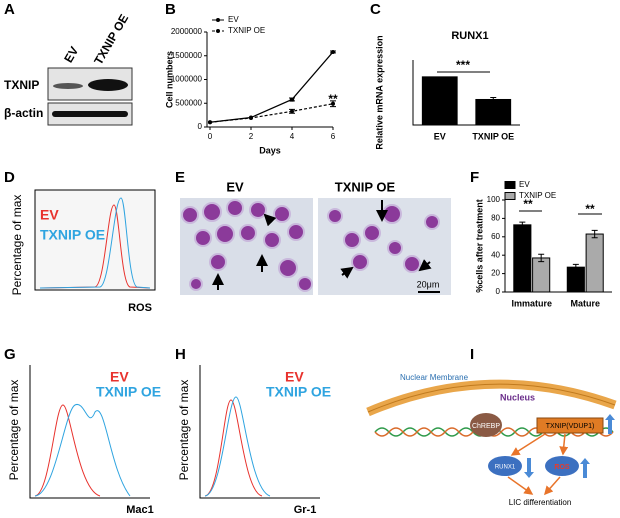 This screenshot has width=620, height=518. What do you see at coordinates (21, 85) in the screenshot?
I see `row-label: TXNIP` at bounding box center [21, 85].